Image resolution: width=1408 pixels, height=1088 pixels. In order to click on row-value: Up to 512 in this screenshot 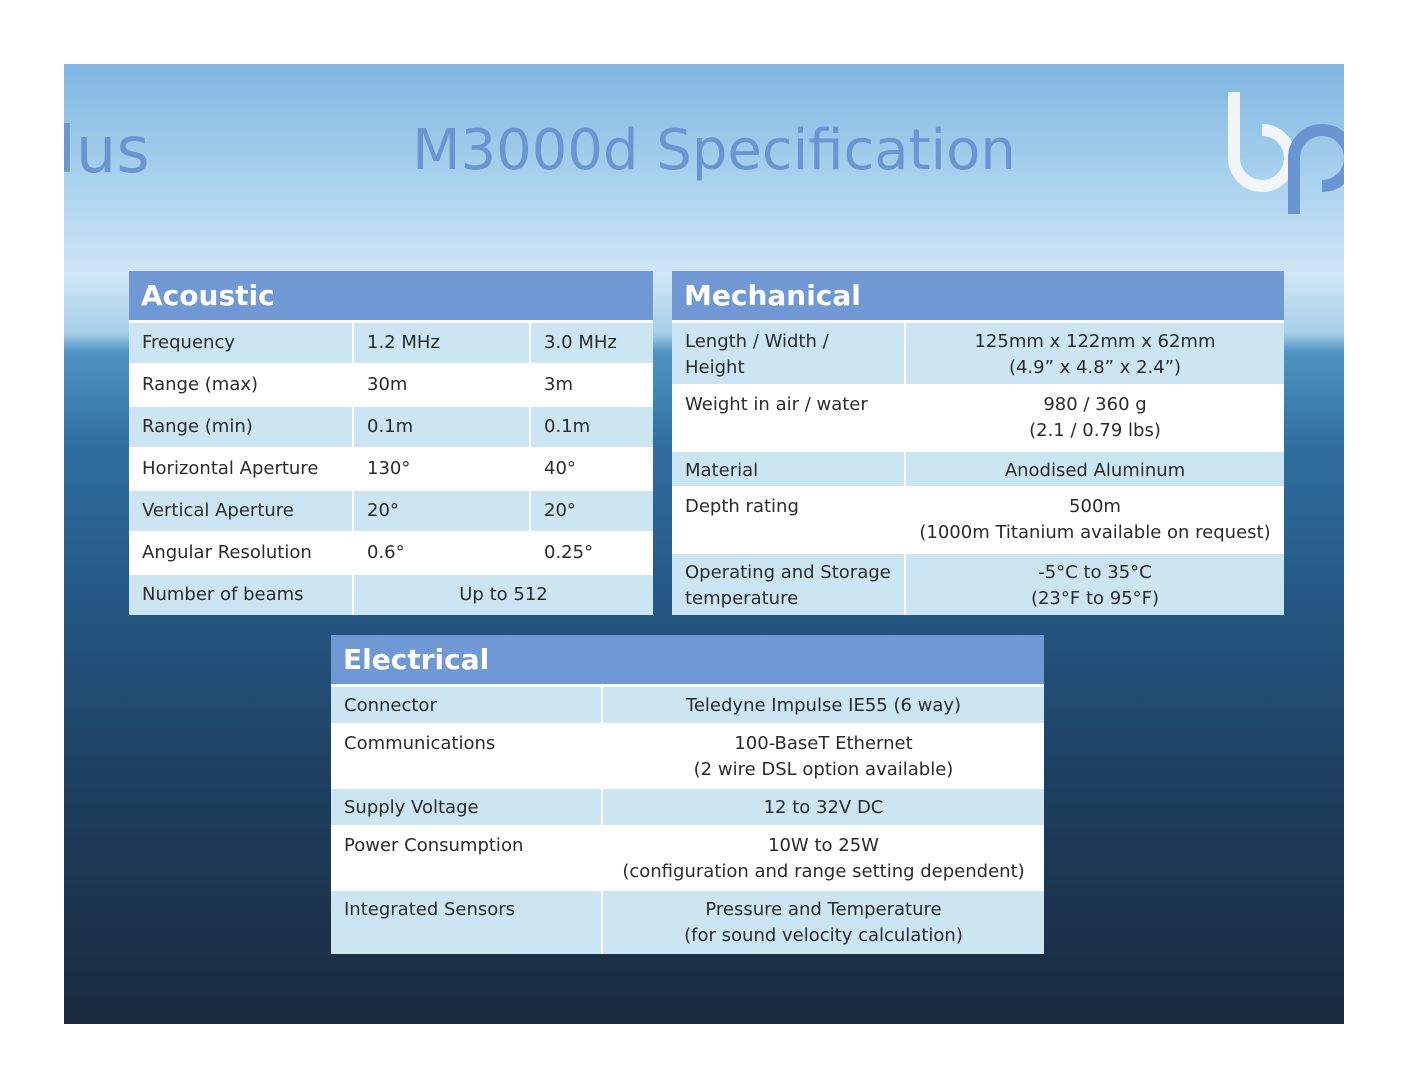, I will do `click(503, 595)`.